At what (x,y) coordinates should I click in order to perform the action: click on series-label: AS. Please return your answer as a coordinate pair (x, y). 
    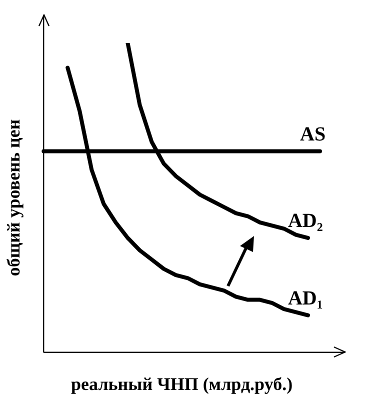
    Looking at the image, I should click on (313, 134).